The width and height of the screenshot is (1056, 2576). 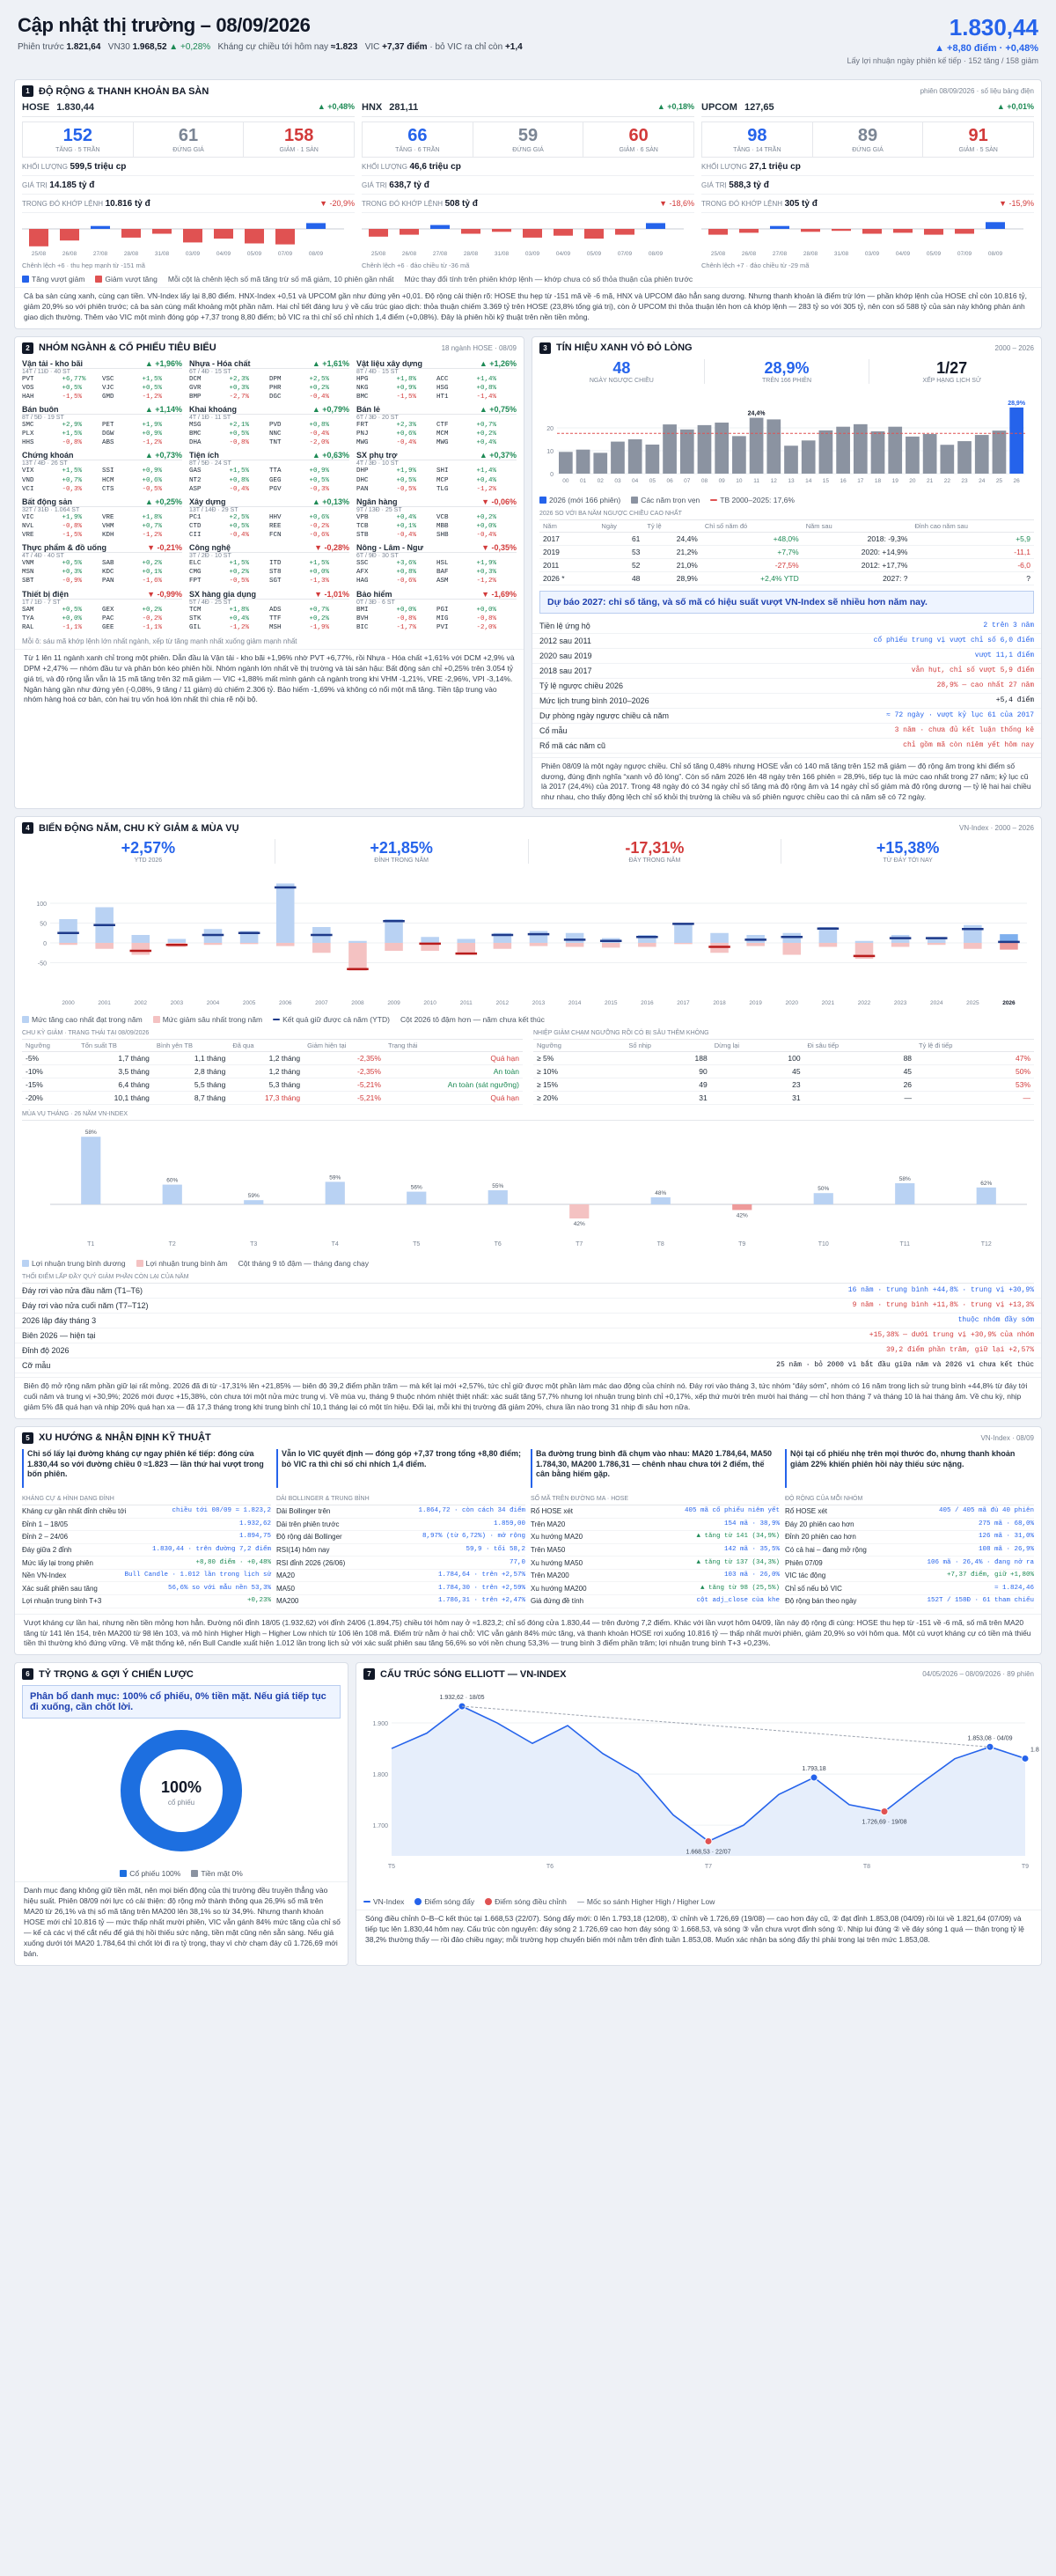 What do you see at coordinates (75, 1511) in the screenshot?
I see `technical-key: Kháng cự gần nhất đỉnh chiều tới` at bounding box center [75, 1511].